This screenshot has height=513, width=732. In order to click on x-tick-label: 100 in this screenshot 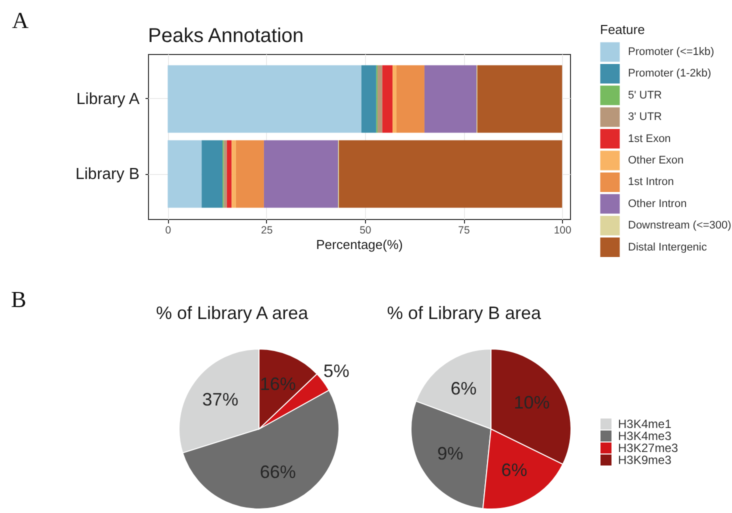, I will do `click(563, 230)`.